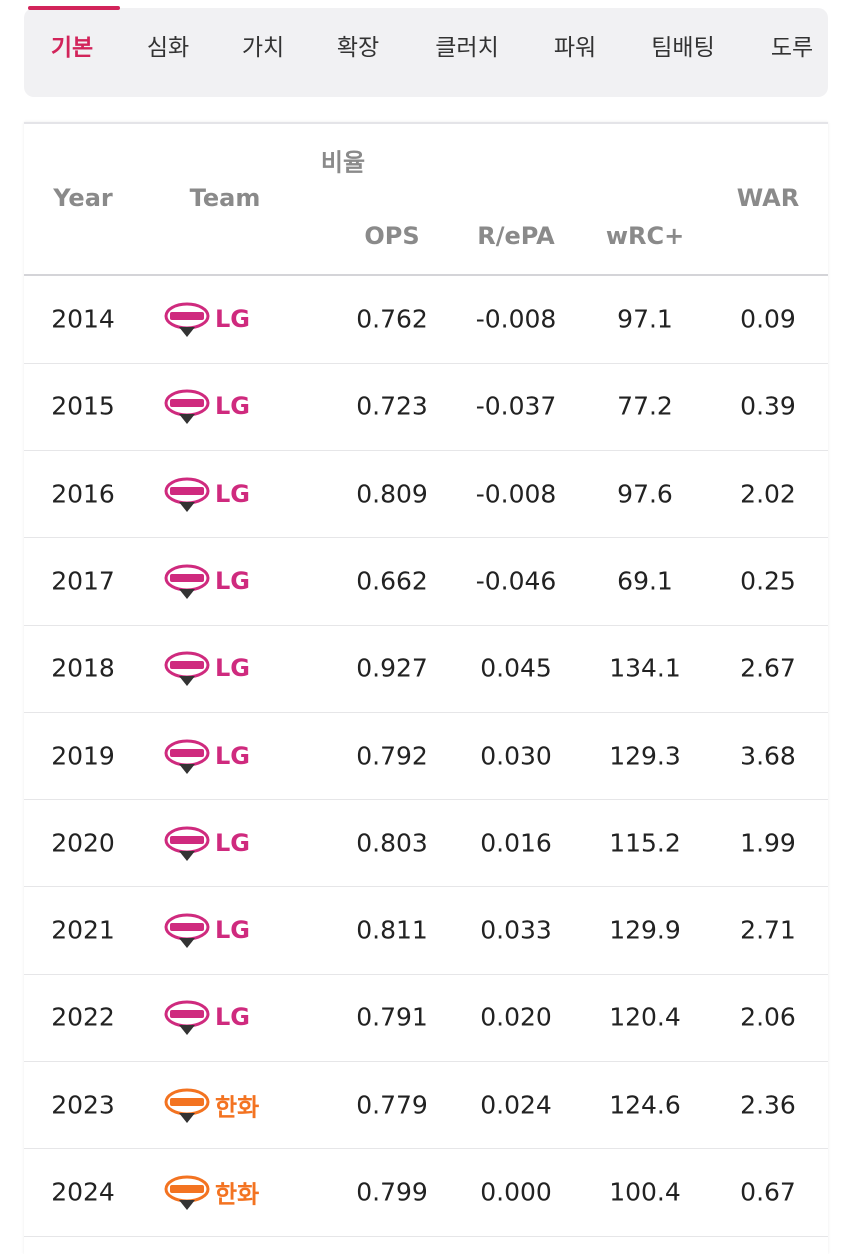 The height and width of the screenshot is (1254, 850). What do you see at coordinates (343, 162) in the screenshot?
I see `header-group: 비율` at bounding box center [343, 162].